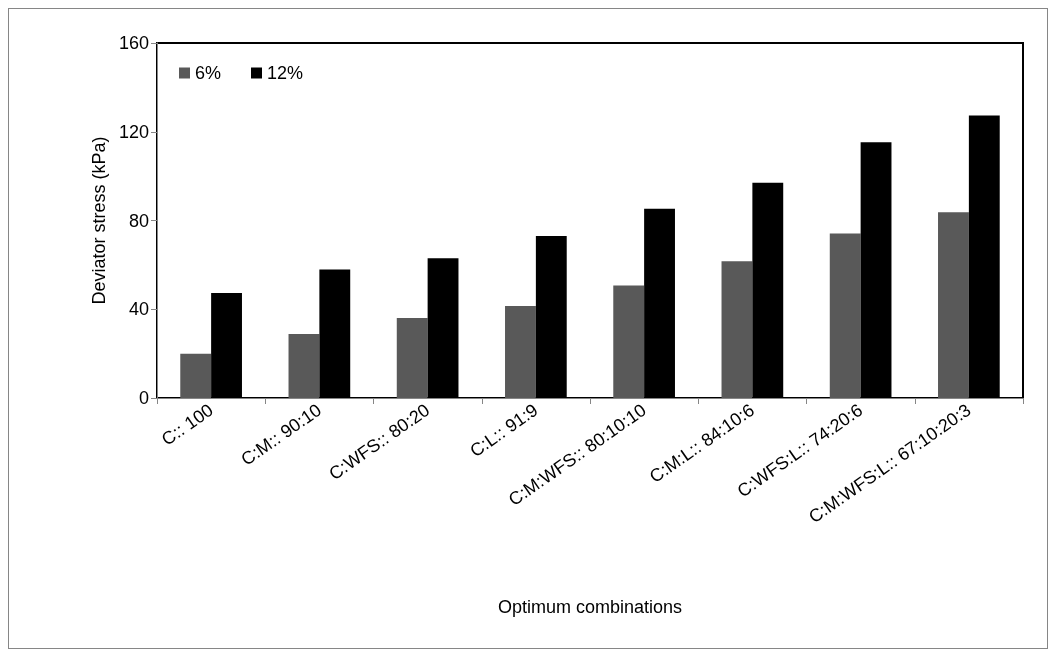 Image resolution: width=1060 pixels, height=661 pixels. What do you see at coordinates (99, 220) in the screenshot?
I see `y-axis-title: Deviator stress (kPa)` at bounding box center [99, 220].